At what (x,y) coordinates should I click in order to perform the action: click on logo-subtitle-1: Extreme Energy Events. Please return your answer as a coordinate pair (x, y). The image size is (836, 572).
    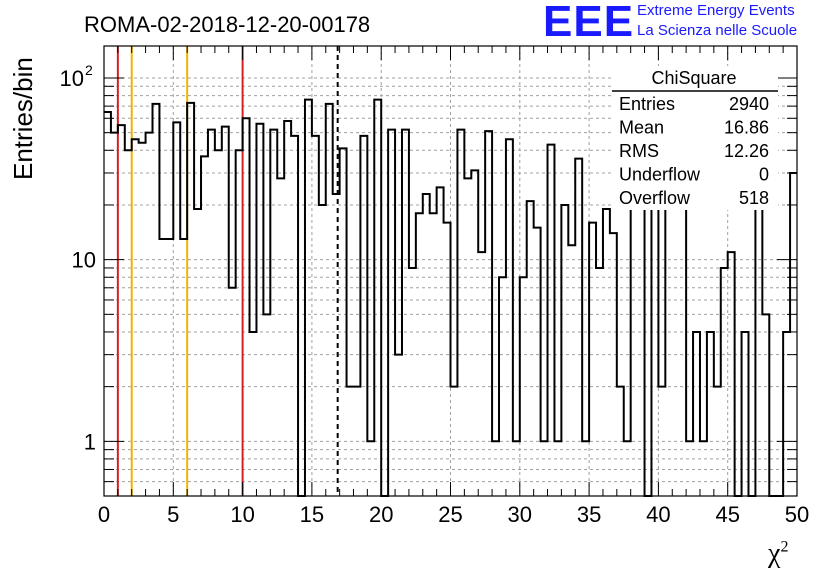
    Looking at the image, I should click on (716, 10).